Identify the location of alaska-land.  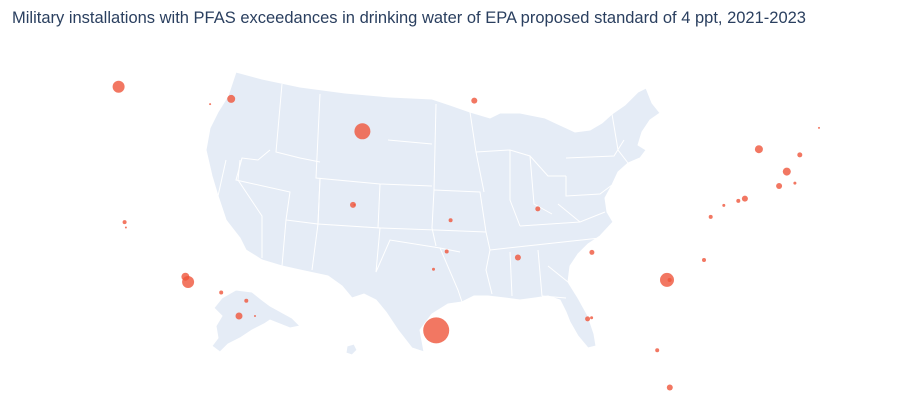
(256, 321).